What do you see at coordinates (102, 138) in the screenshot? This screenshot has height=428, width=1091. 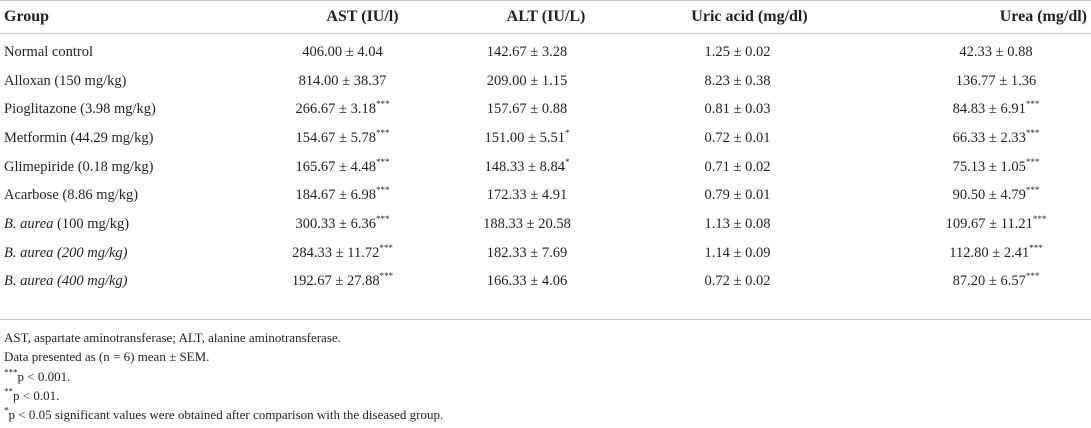 I see `cell-group: Metformin (44.29 mg/kg)` at bounding box center [102, 138].